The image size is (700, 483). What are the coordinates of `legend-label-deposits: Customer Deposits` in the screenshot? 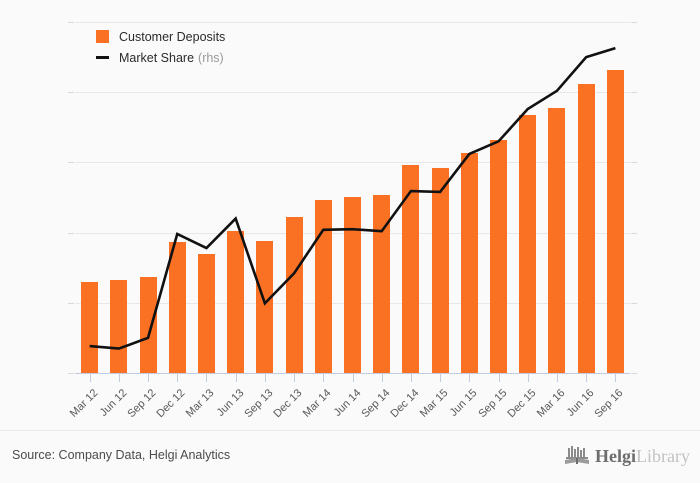 It's located at (172, 36).